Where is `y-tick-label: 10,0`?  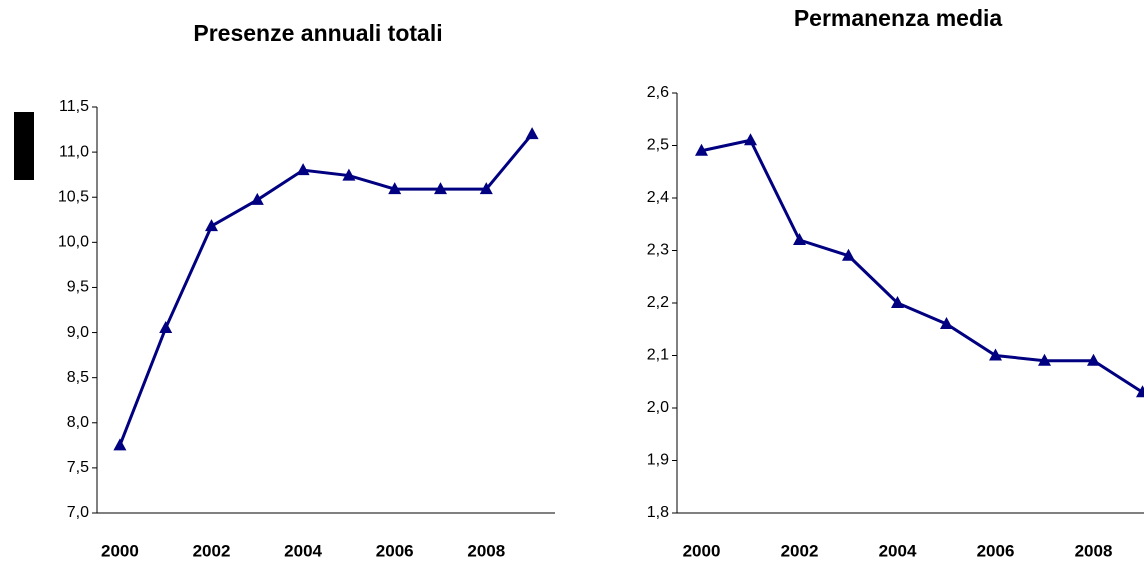 y-tick-label: 10,0 is located at coordinates (73, 242).